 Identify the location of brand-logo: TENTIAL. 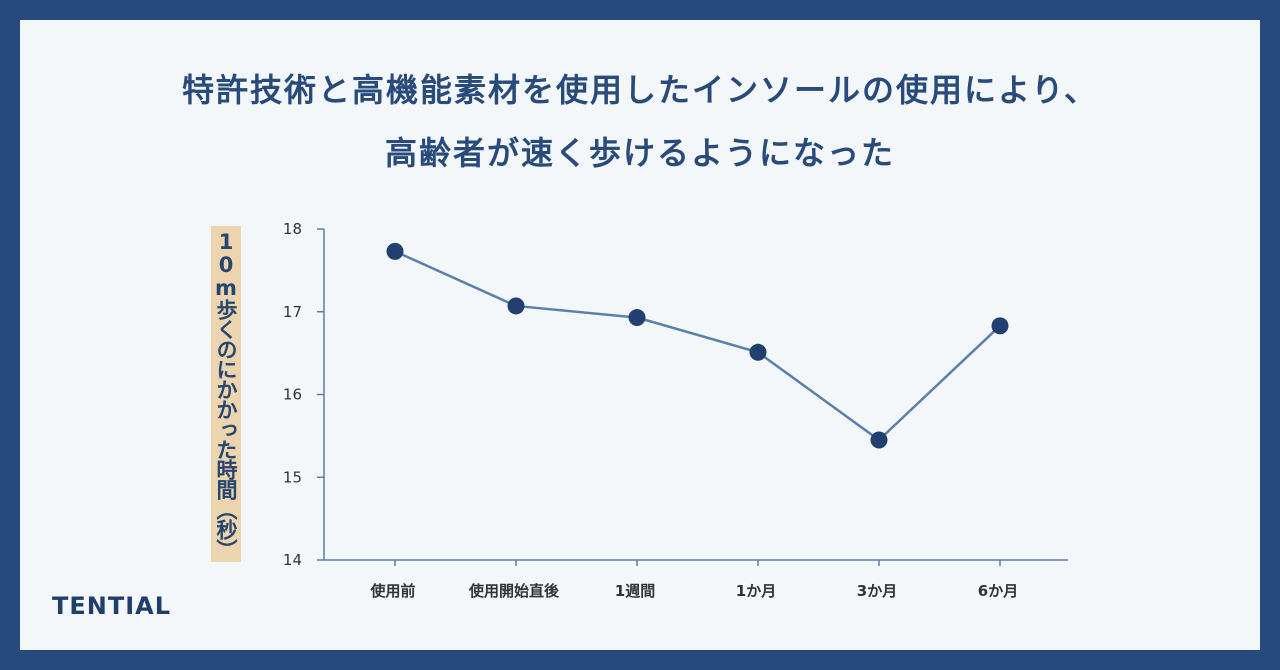
(112, 606).